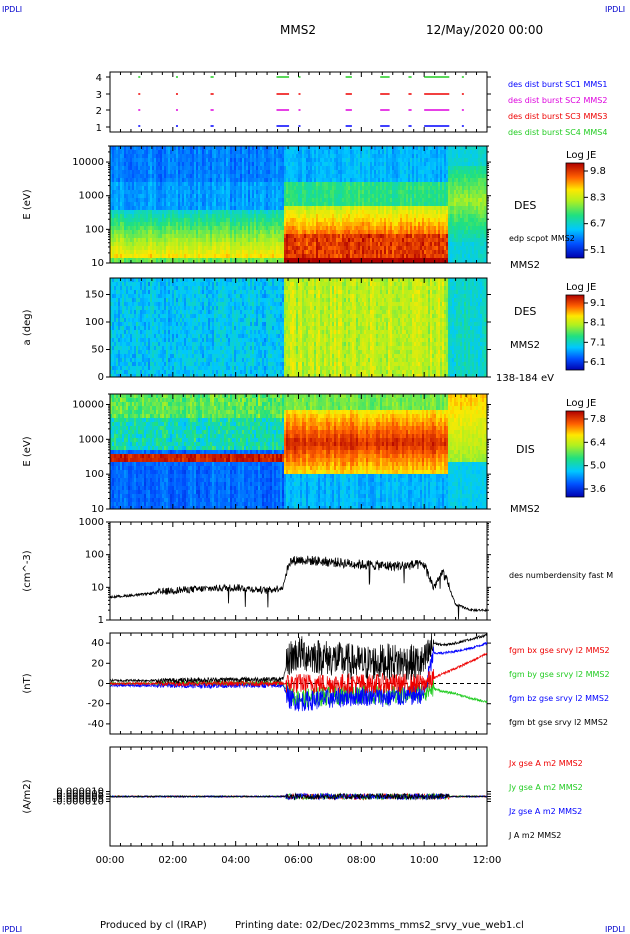 This screenshot has height=934, width=630. I want to click on electron-density-frame, so click(298, 571).